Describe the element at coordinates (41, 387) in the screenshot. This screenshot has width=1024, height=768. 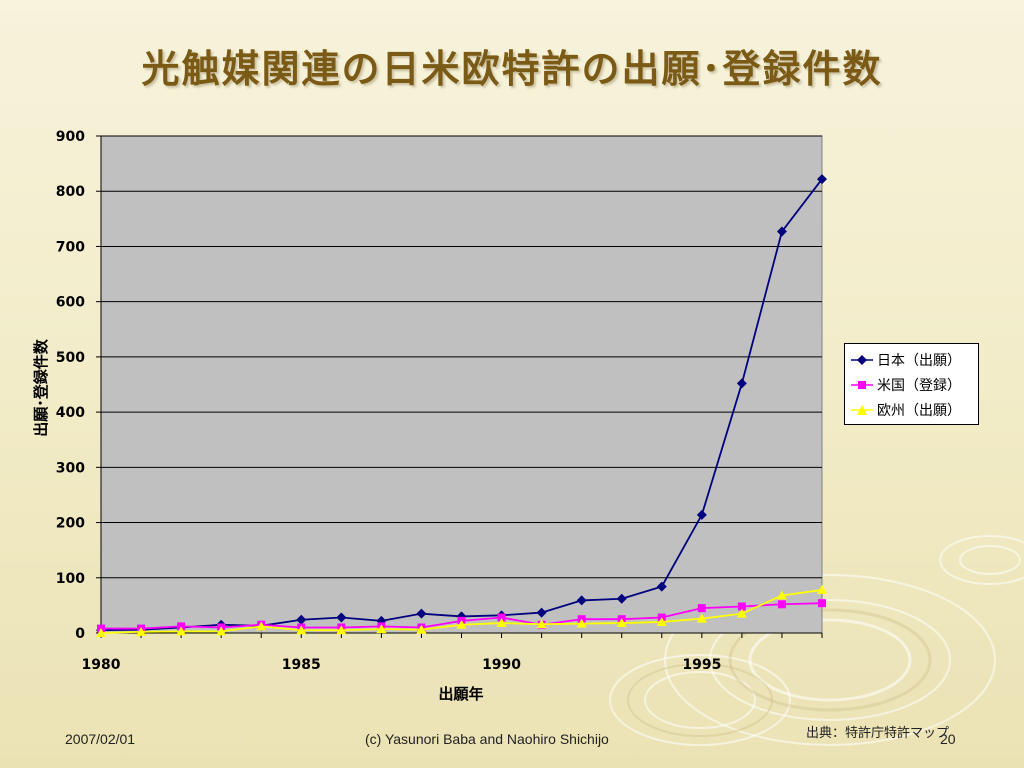
I see `y-axis-label: 出願･登録件数` at that location.